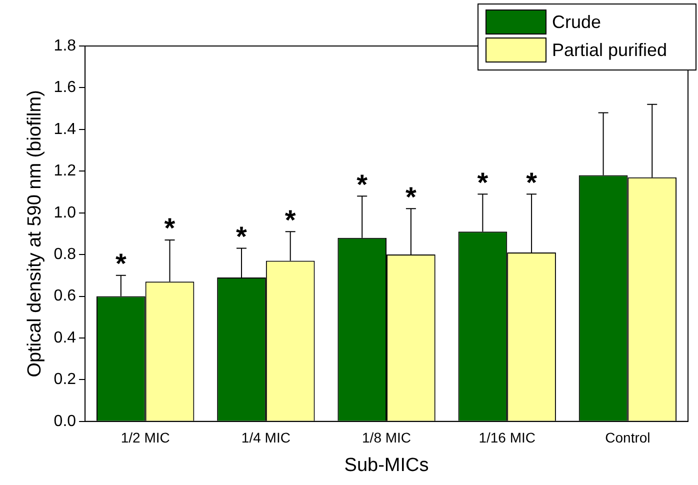 This screenshot has width=698, height=485. Describe the element at coordinates (65, 171) in the screenshot. I see `y-tick-label: 1.2` at that location.